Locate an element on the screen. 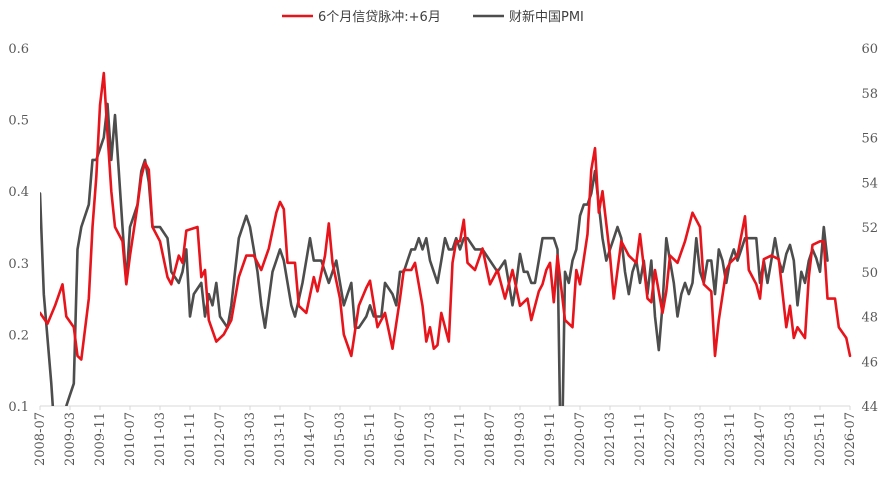  right-axis-tick-label: 60 is located at coordinates (869, 49).